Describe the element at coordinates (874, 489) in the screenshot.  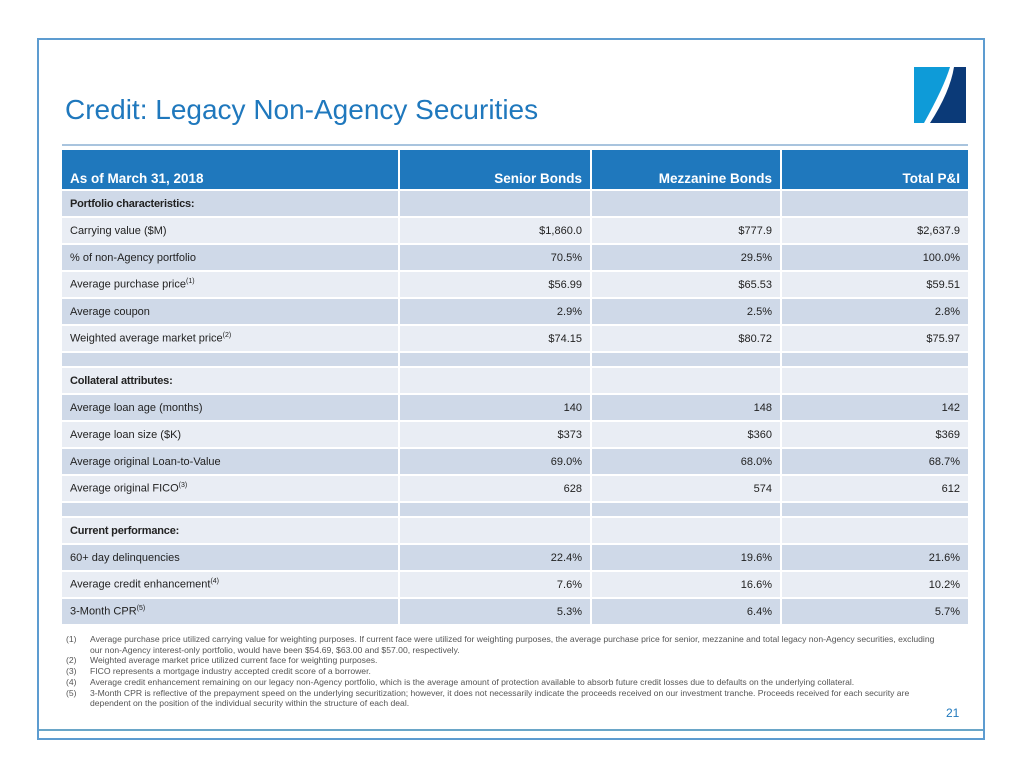
I see `cell-value: 612` at that location.